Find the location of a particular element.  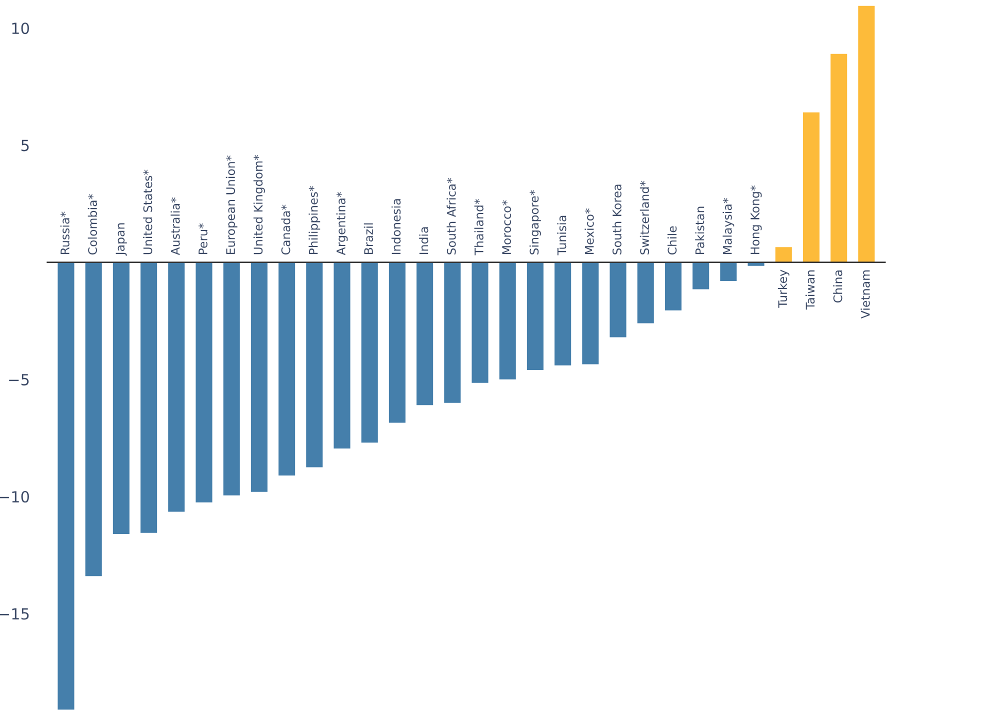

x-tick-label: China is located at coordinates (837, 286).